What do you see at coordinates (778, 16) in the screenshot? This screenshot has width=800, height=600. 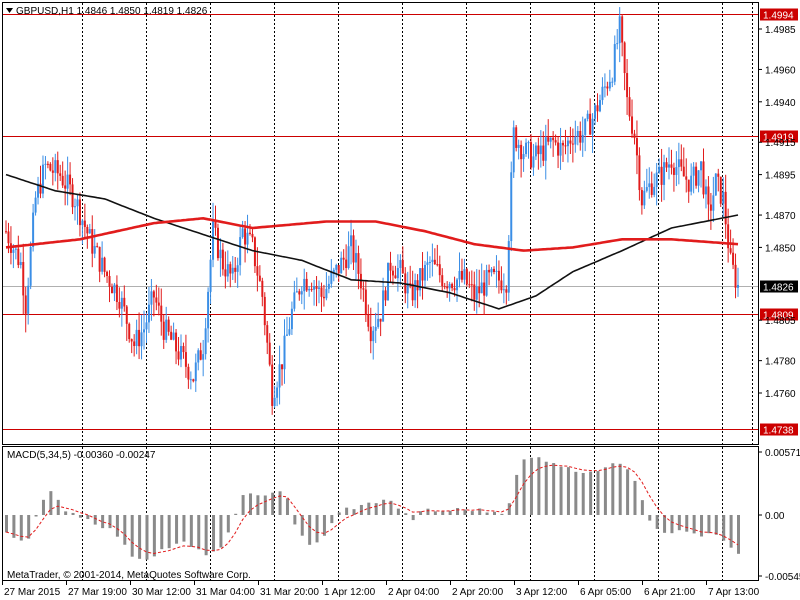 I see `level-label: 1.4994` at bounding box center [778, 16].